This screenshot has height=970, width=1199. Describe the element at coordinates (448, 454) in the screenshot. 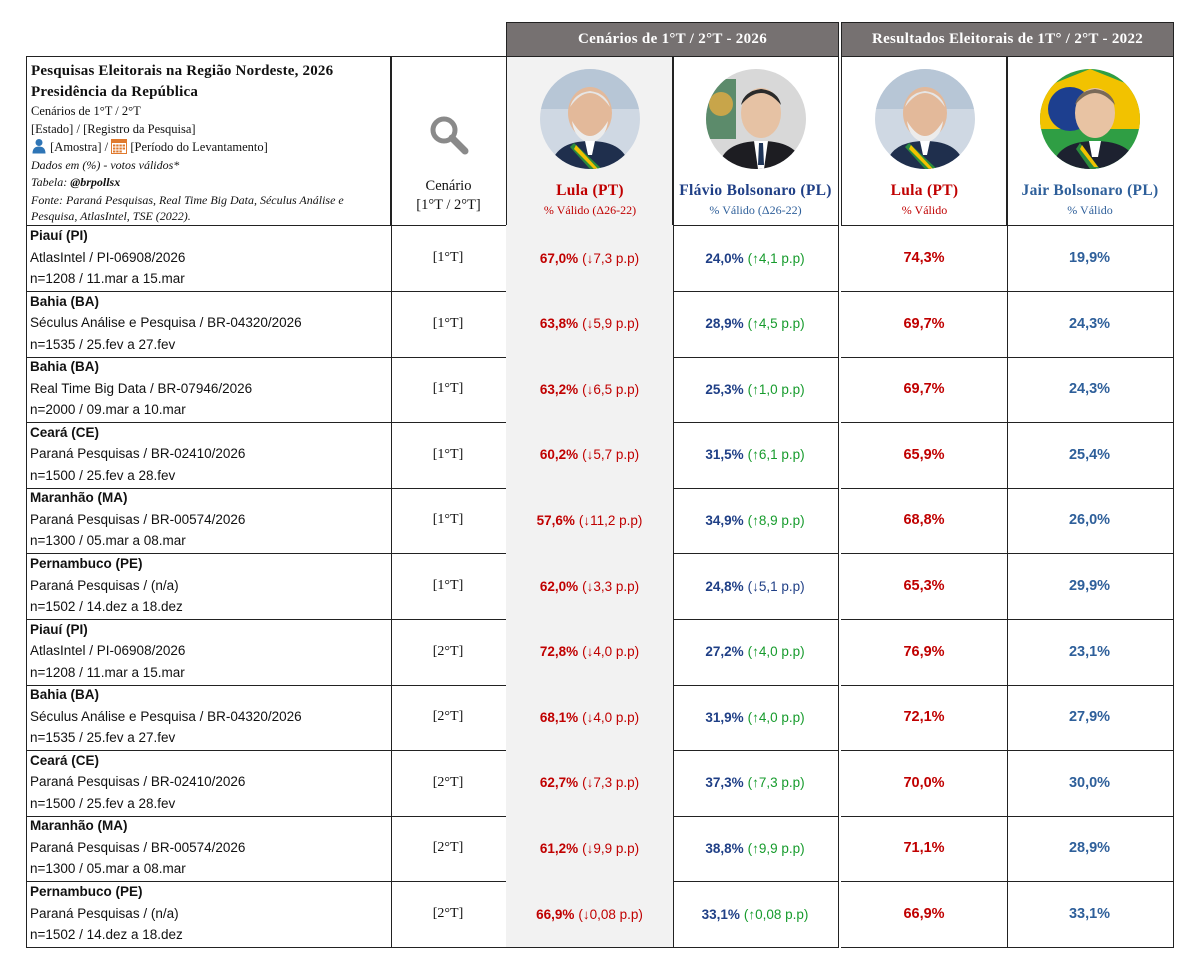

I see `cenario-value: [1°T]` at that location.